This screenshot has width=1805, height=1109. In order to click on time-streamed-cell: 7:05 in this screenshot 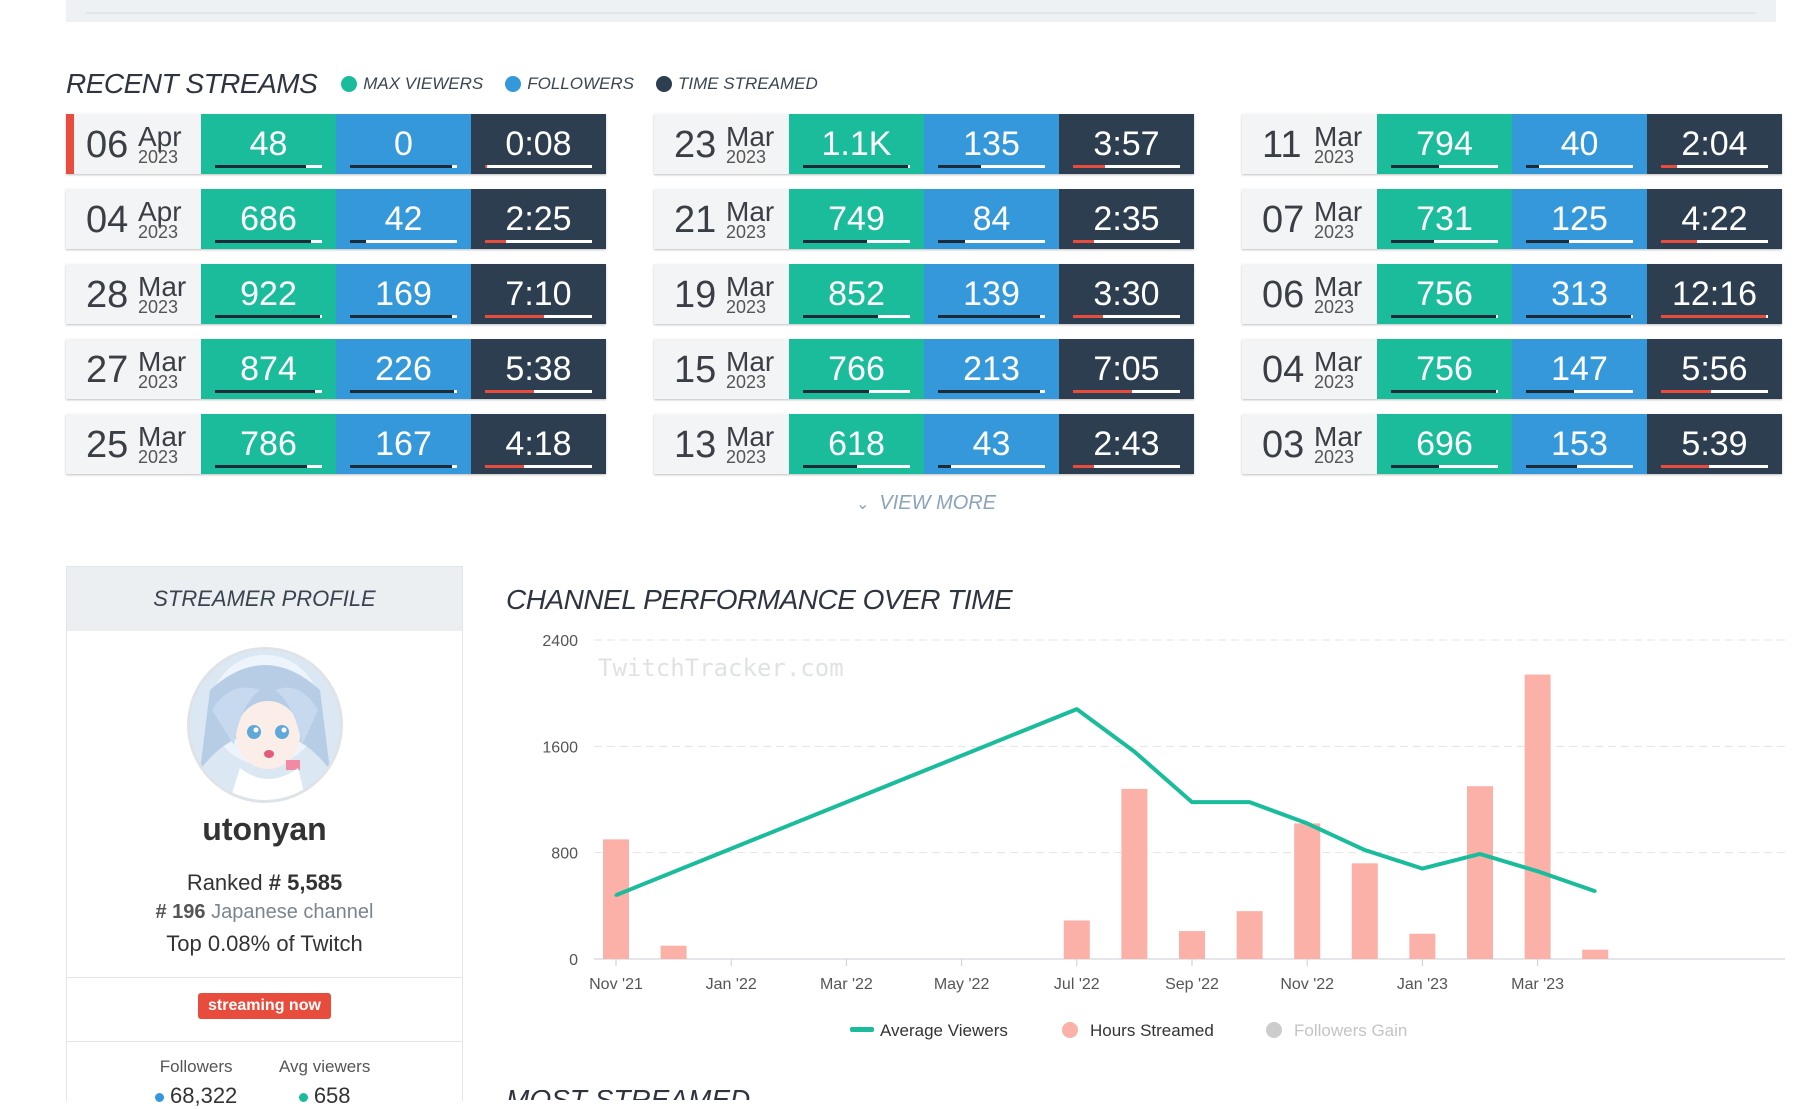, I will do `click(1126, 369)`.